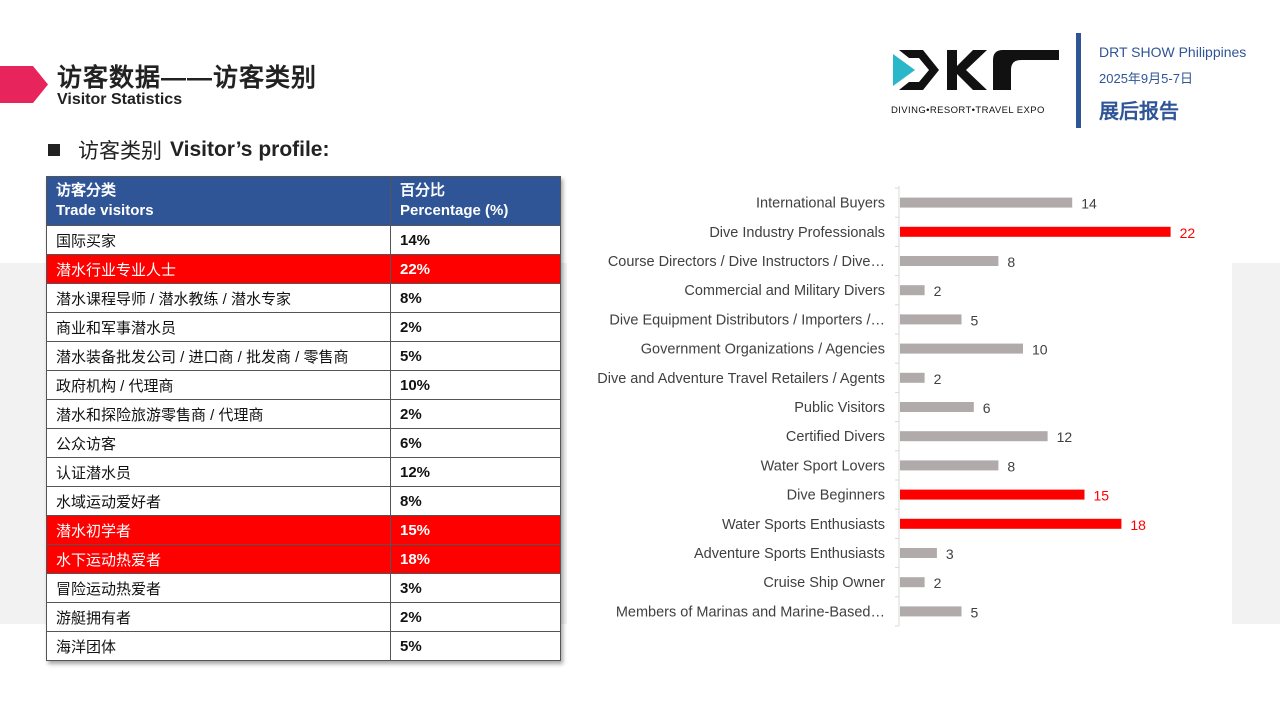  Describe the element at coordinates (120, 99) in the screenshot. I see `page-subtitle: Visitor Statistics` at that location.